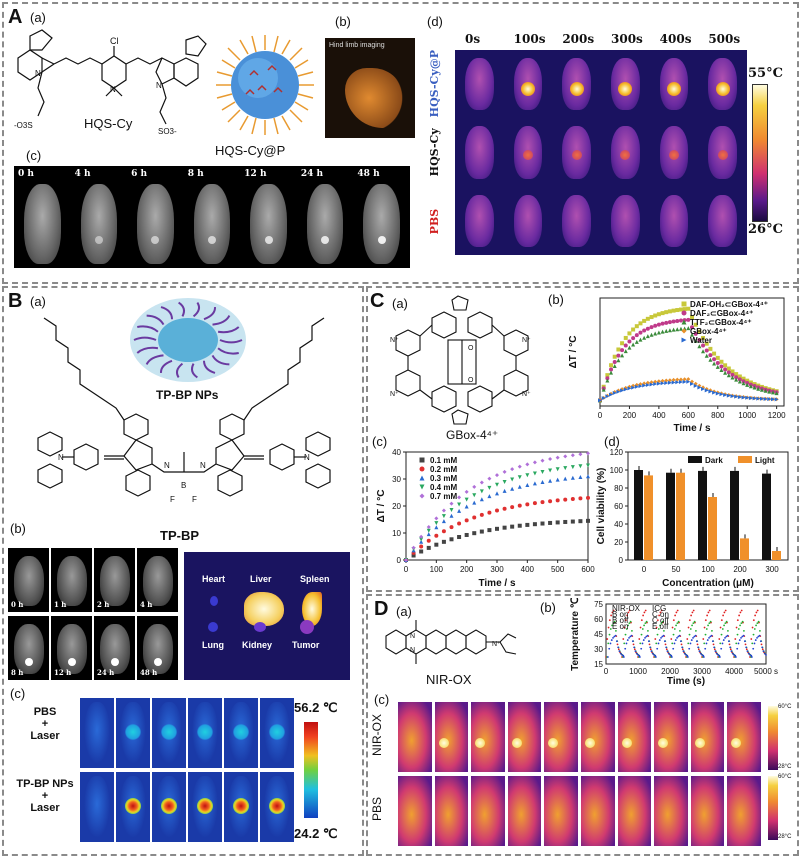  I want to click on c-c-xtick-label: 400, so click(528, 569).